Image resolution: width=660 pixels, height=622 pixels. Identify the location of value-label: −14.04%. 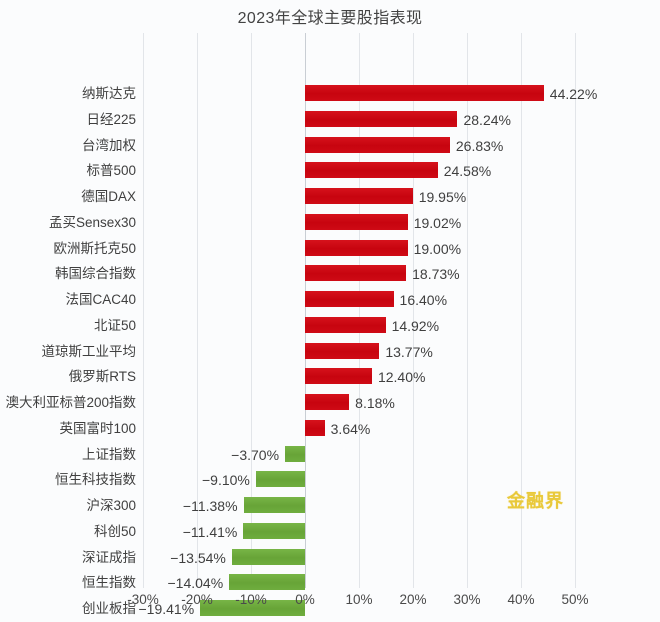
(195, 583).